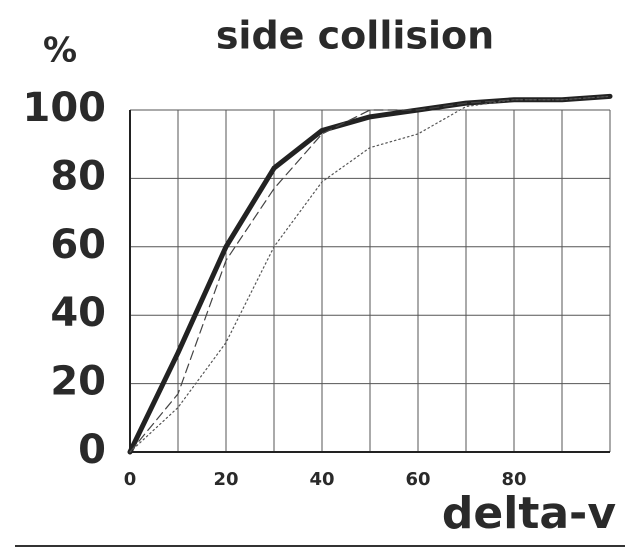 This screenshot has width=629, height=551. I want to click on y-tick-label: 80, so click(78, 176).